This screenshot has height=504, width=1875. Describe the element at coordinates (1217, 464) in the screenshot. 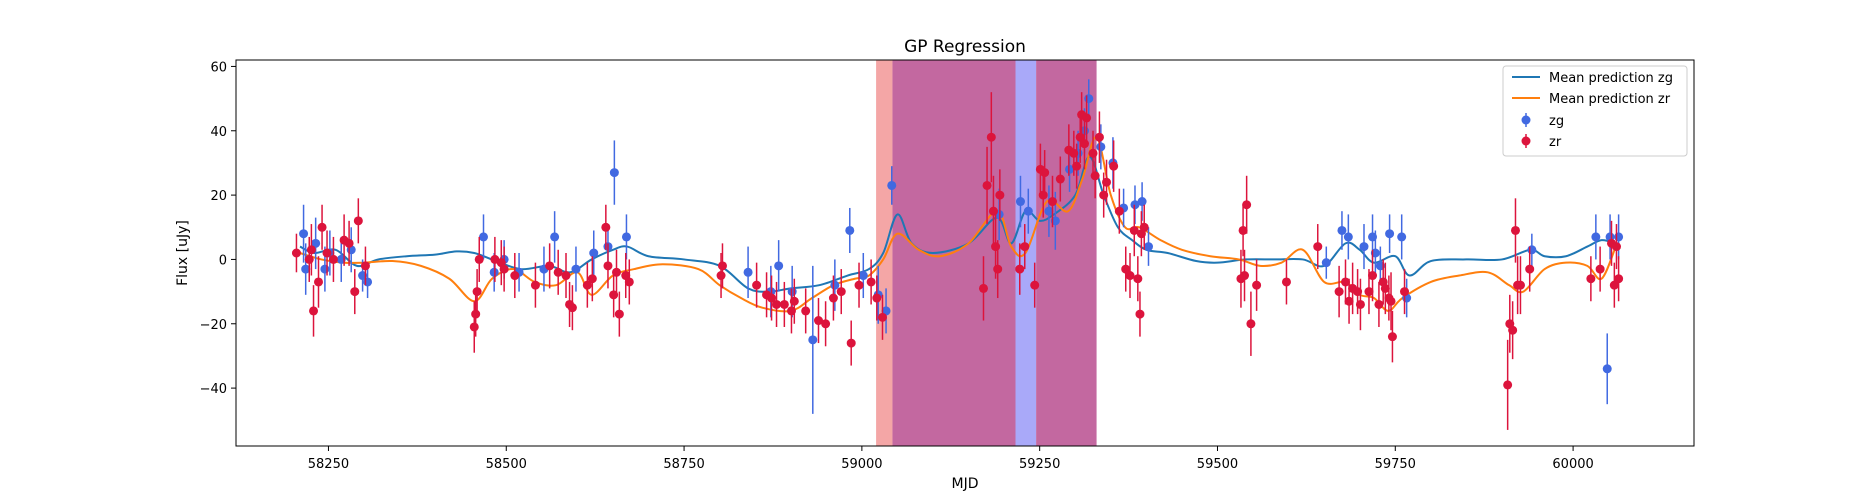

I see `x-tick-label: 59500` at that location.